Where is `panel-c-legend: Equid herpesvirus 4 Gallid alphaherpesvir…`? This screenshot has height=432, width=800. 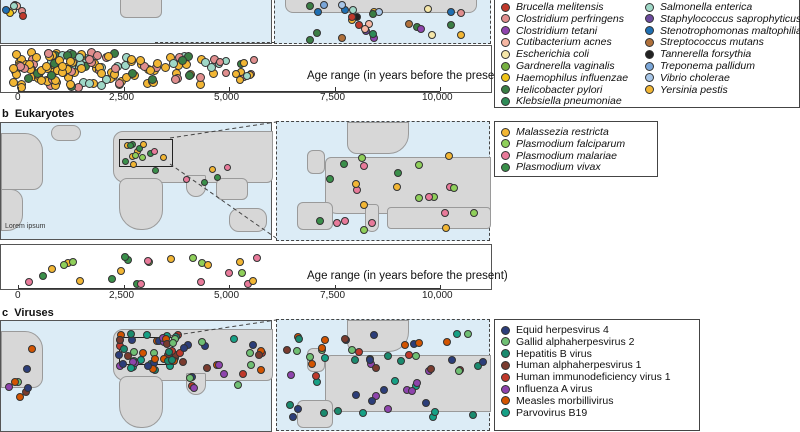 panel-c-legend: Equid herpesvirus 4 Gallid alphaherpesvir… is located at coordinates (597, 375).